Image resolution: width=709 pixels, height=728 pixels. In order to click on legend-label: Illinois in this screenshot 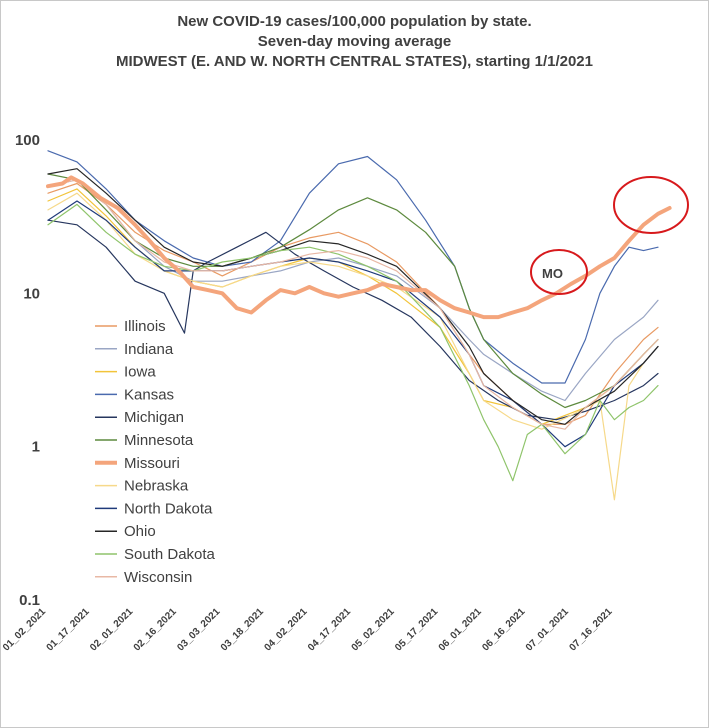, I will do `click(145, 326)`.